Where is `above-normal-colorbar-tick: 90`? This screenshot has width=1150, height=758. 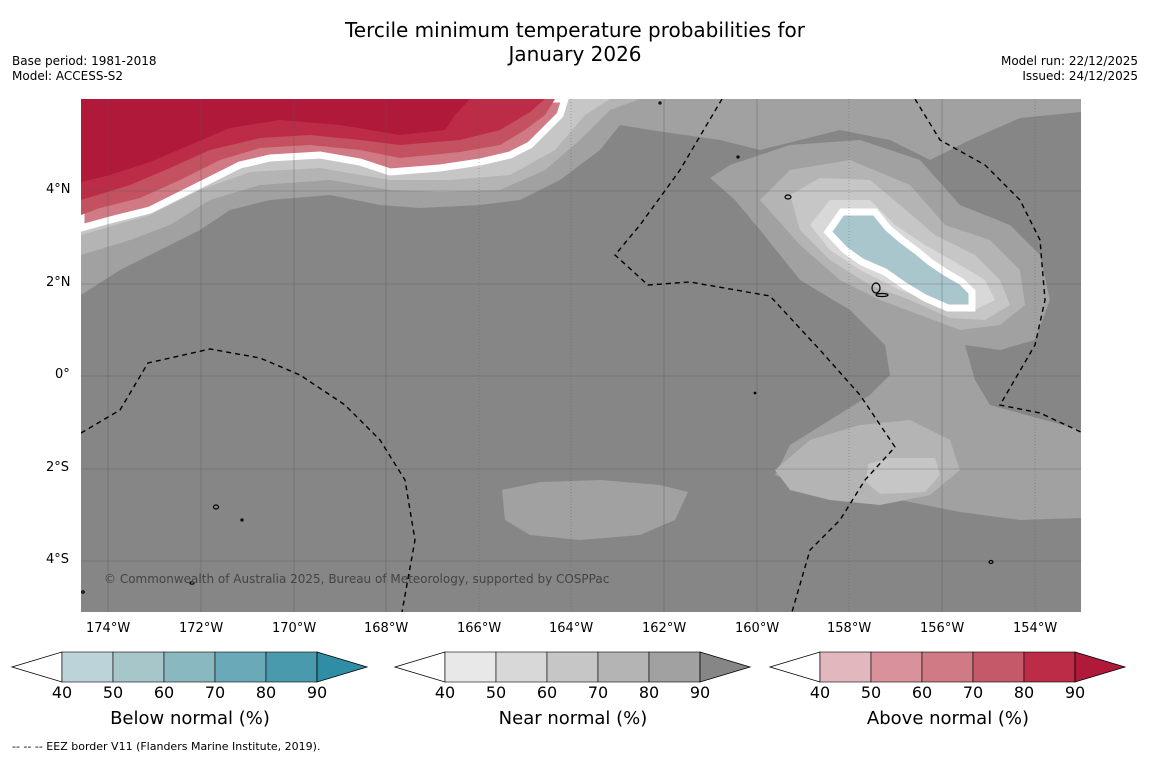
above-normal-colorbar-tick: 90 is located at coordinates (1075, 692).